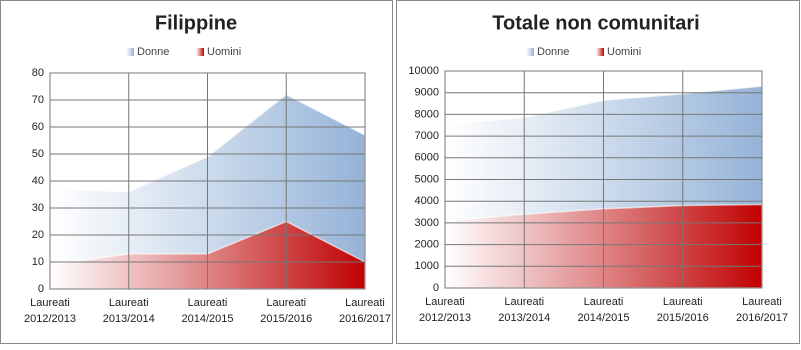 The height and width of the screenshot is (350, 801). What do you see at coordinates (196, 23) in the screenshot?
I see `chart-title: Filippine` at bounding box center [196, 23].